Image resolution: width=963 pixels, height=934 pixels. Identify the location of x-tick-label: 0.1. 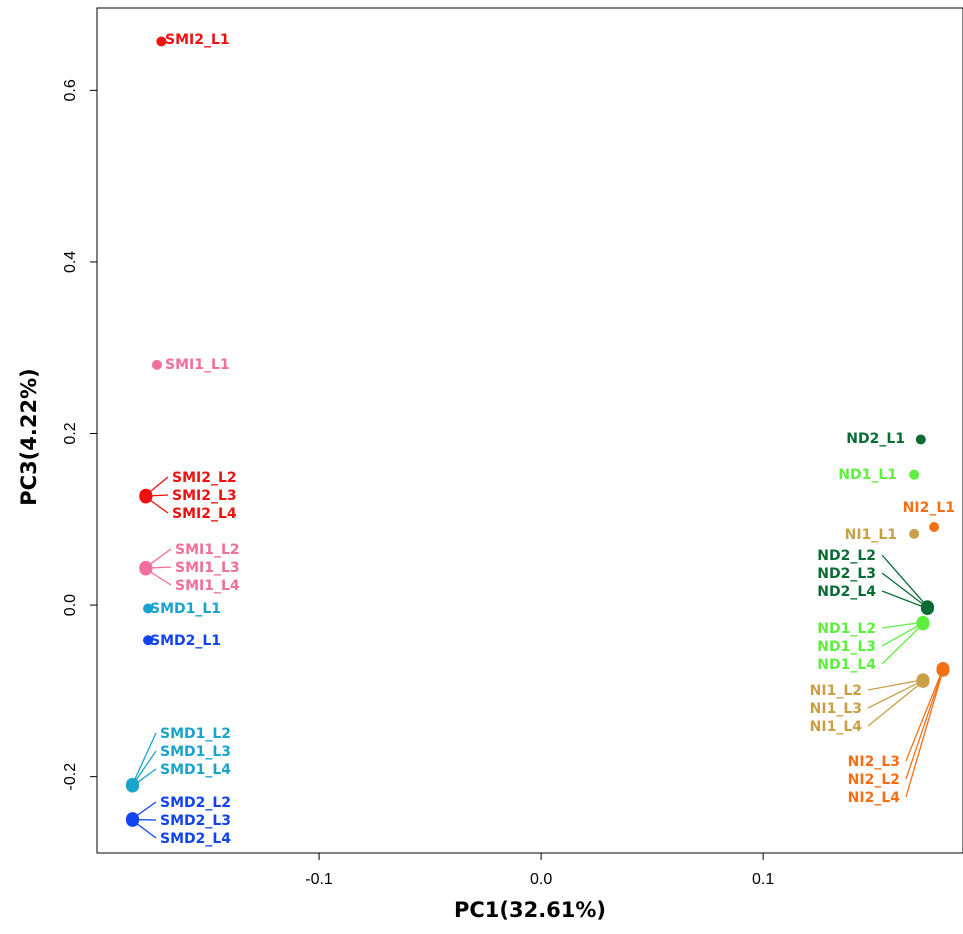
(763, 879).